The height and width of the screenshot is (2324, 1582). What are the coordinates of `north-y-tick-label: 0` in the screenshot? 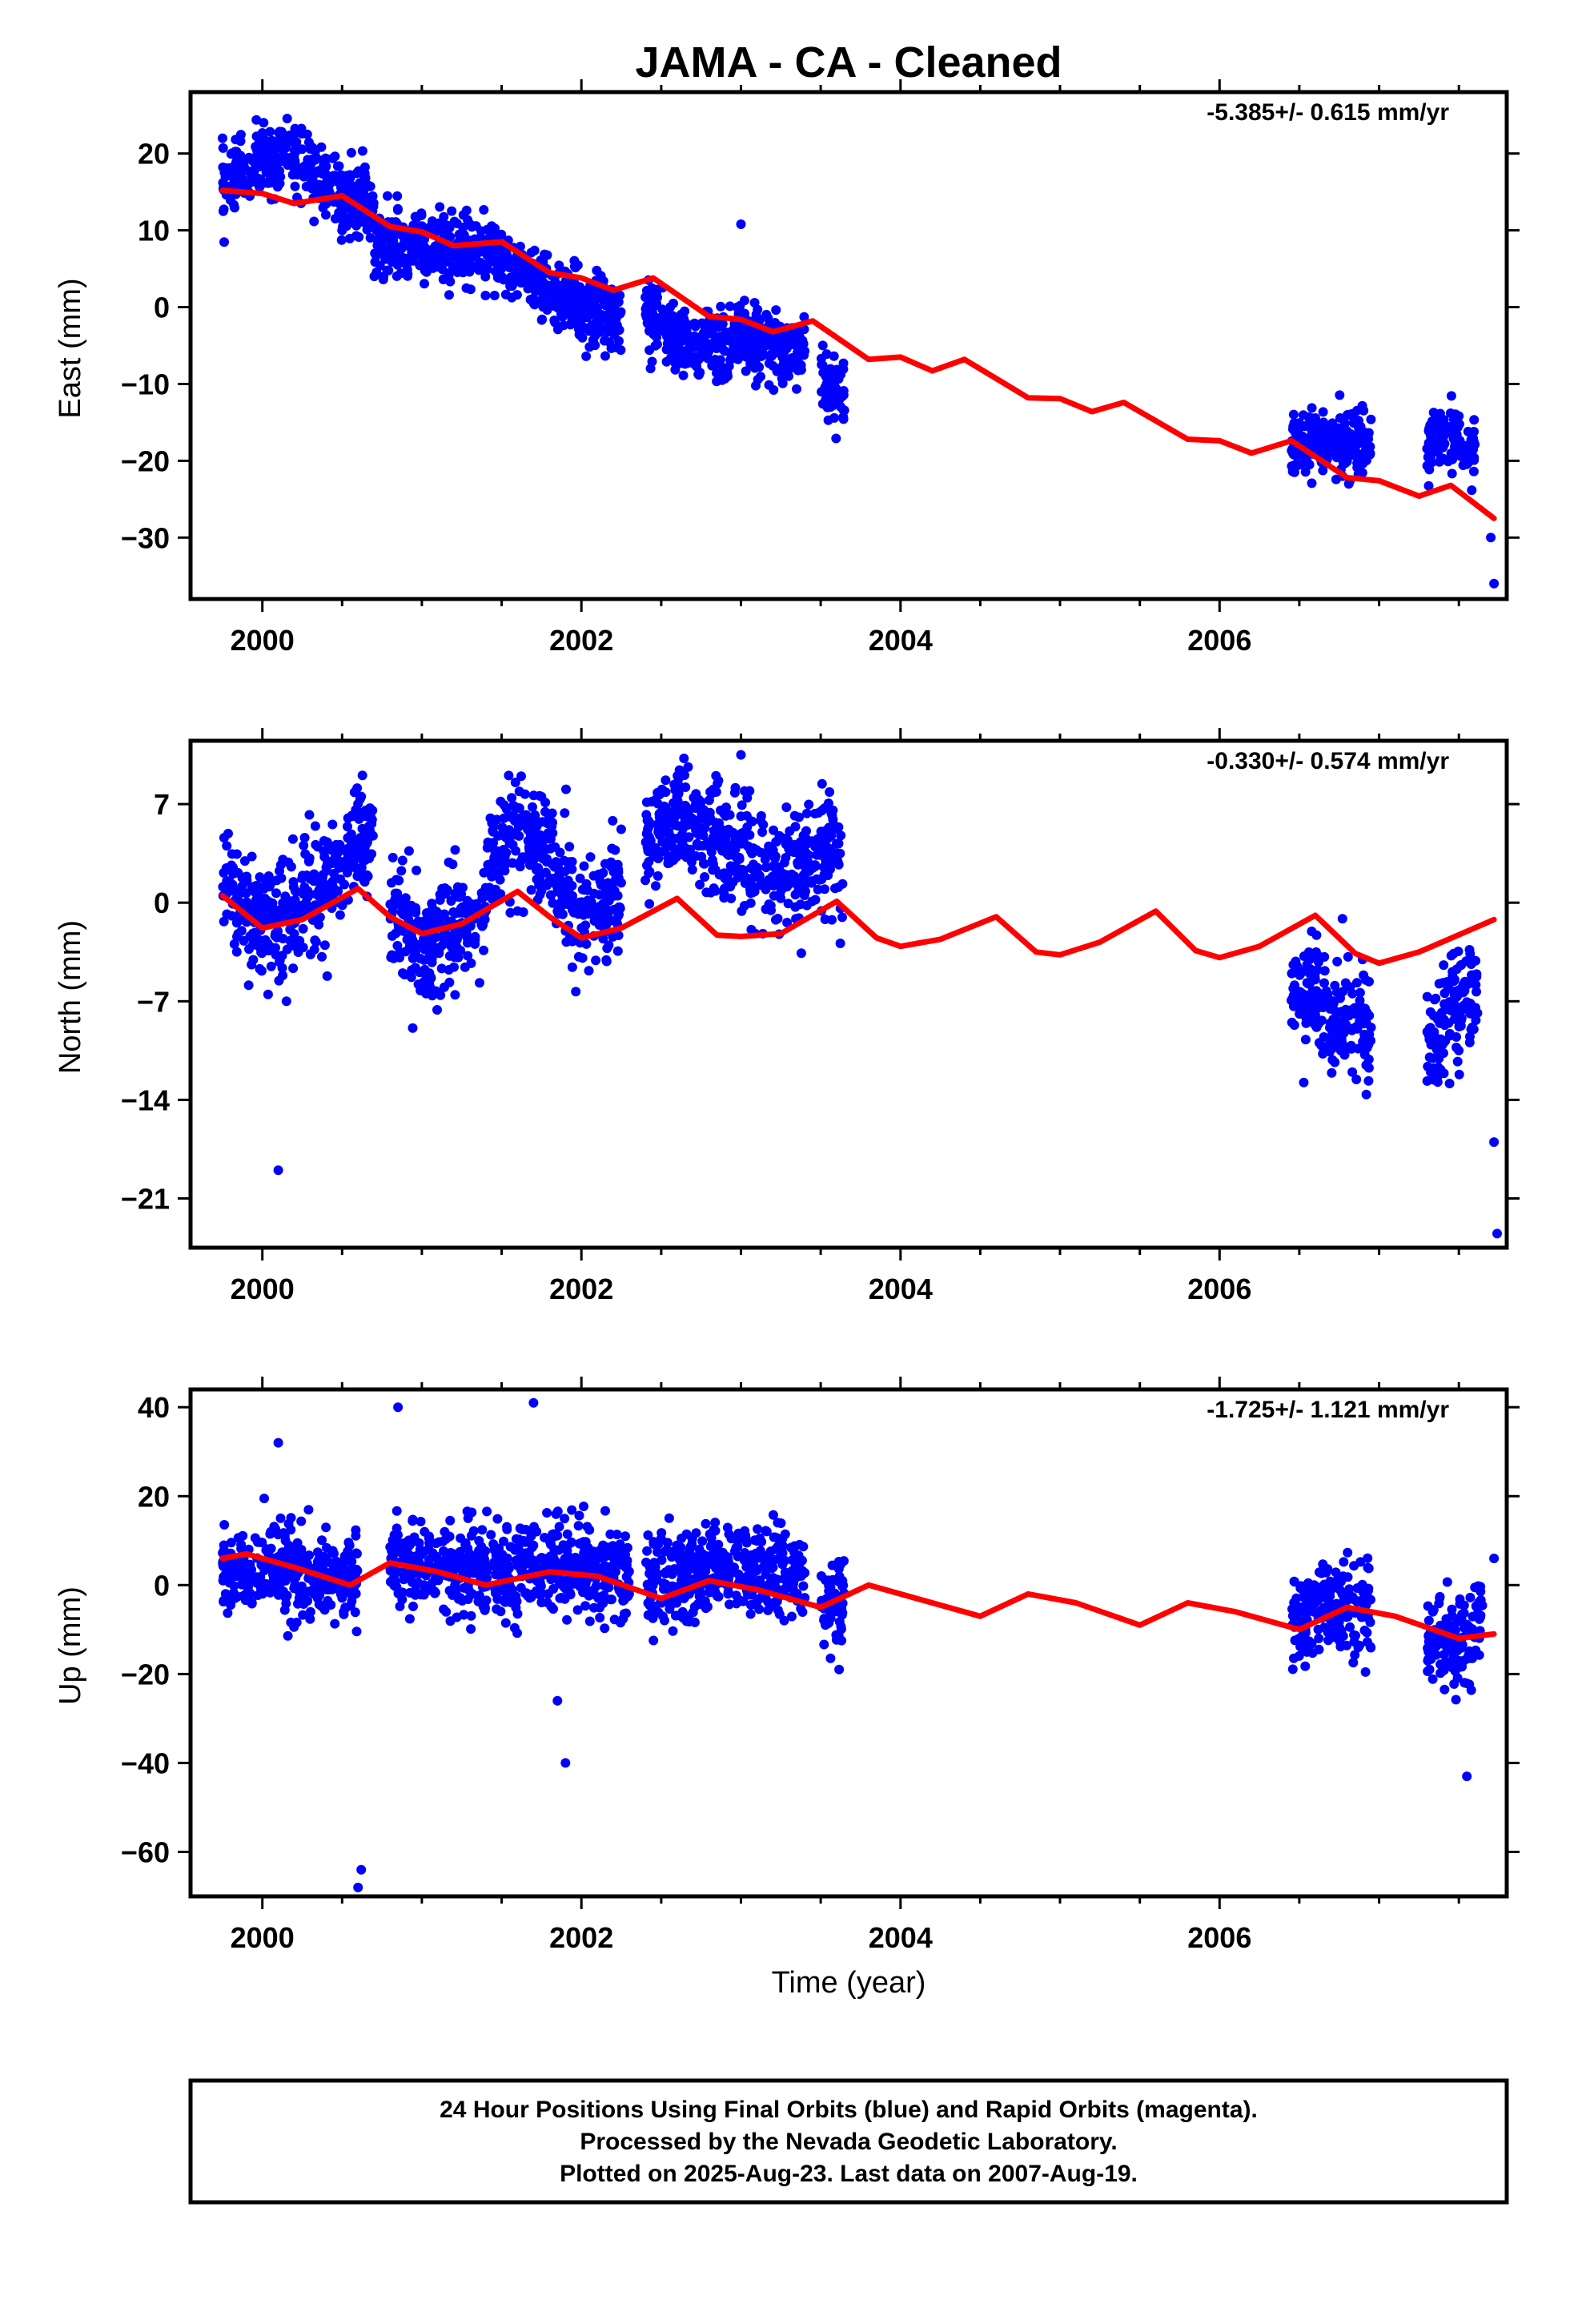 It's located at (162, 903).